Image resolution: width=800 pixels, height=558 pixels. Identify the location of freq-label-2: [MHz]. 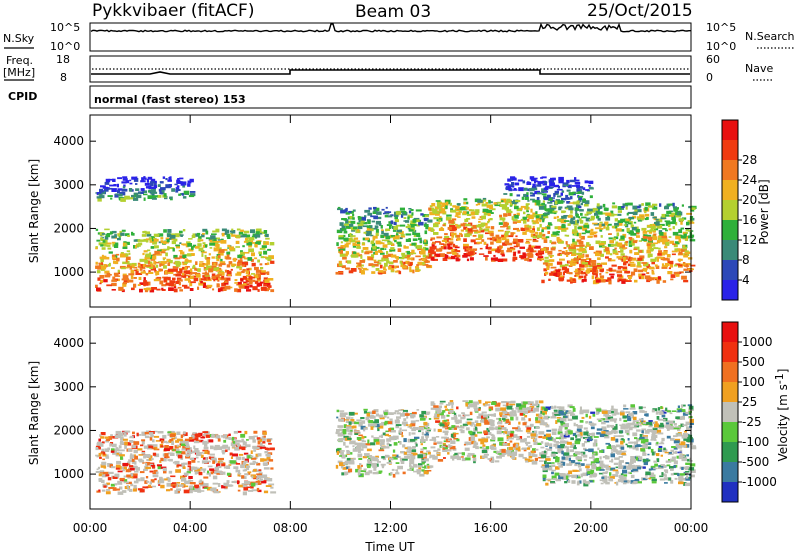
(19, 72).